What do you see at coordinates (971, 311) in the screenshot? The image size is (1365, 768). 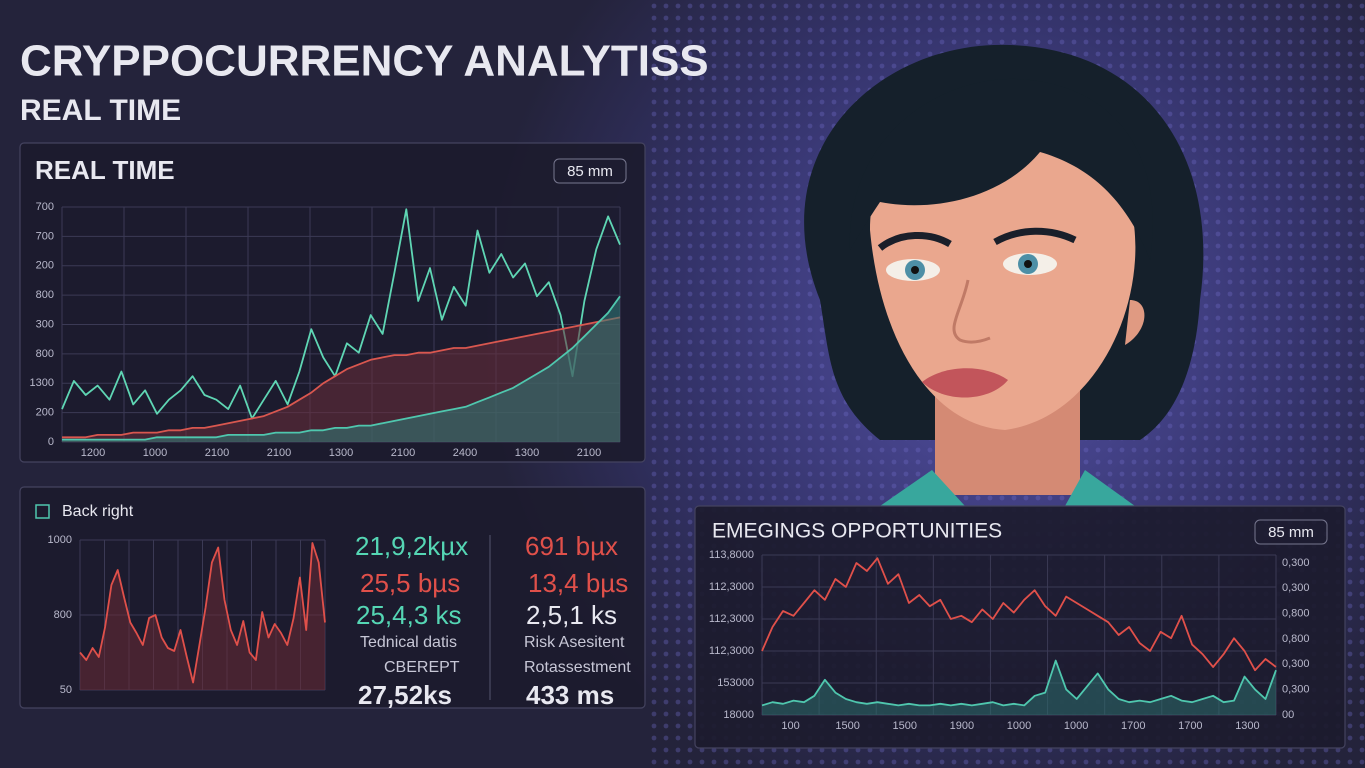 I see `nose` at bounding box center [971, 311].